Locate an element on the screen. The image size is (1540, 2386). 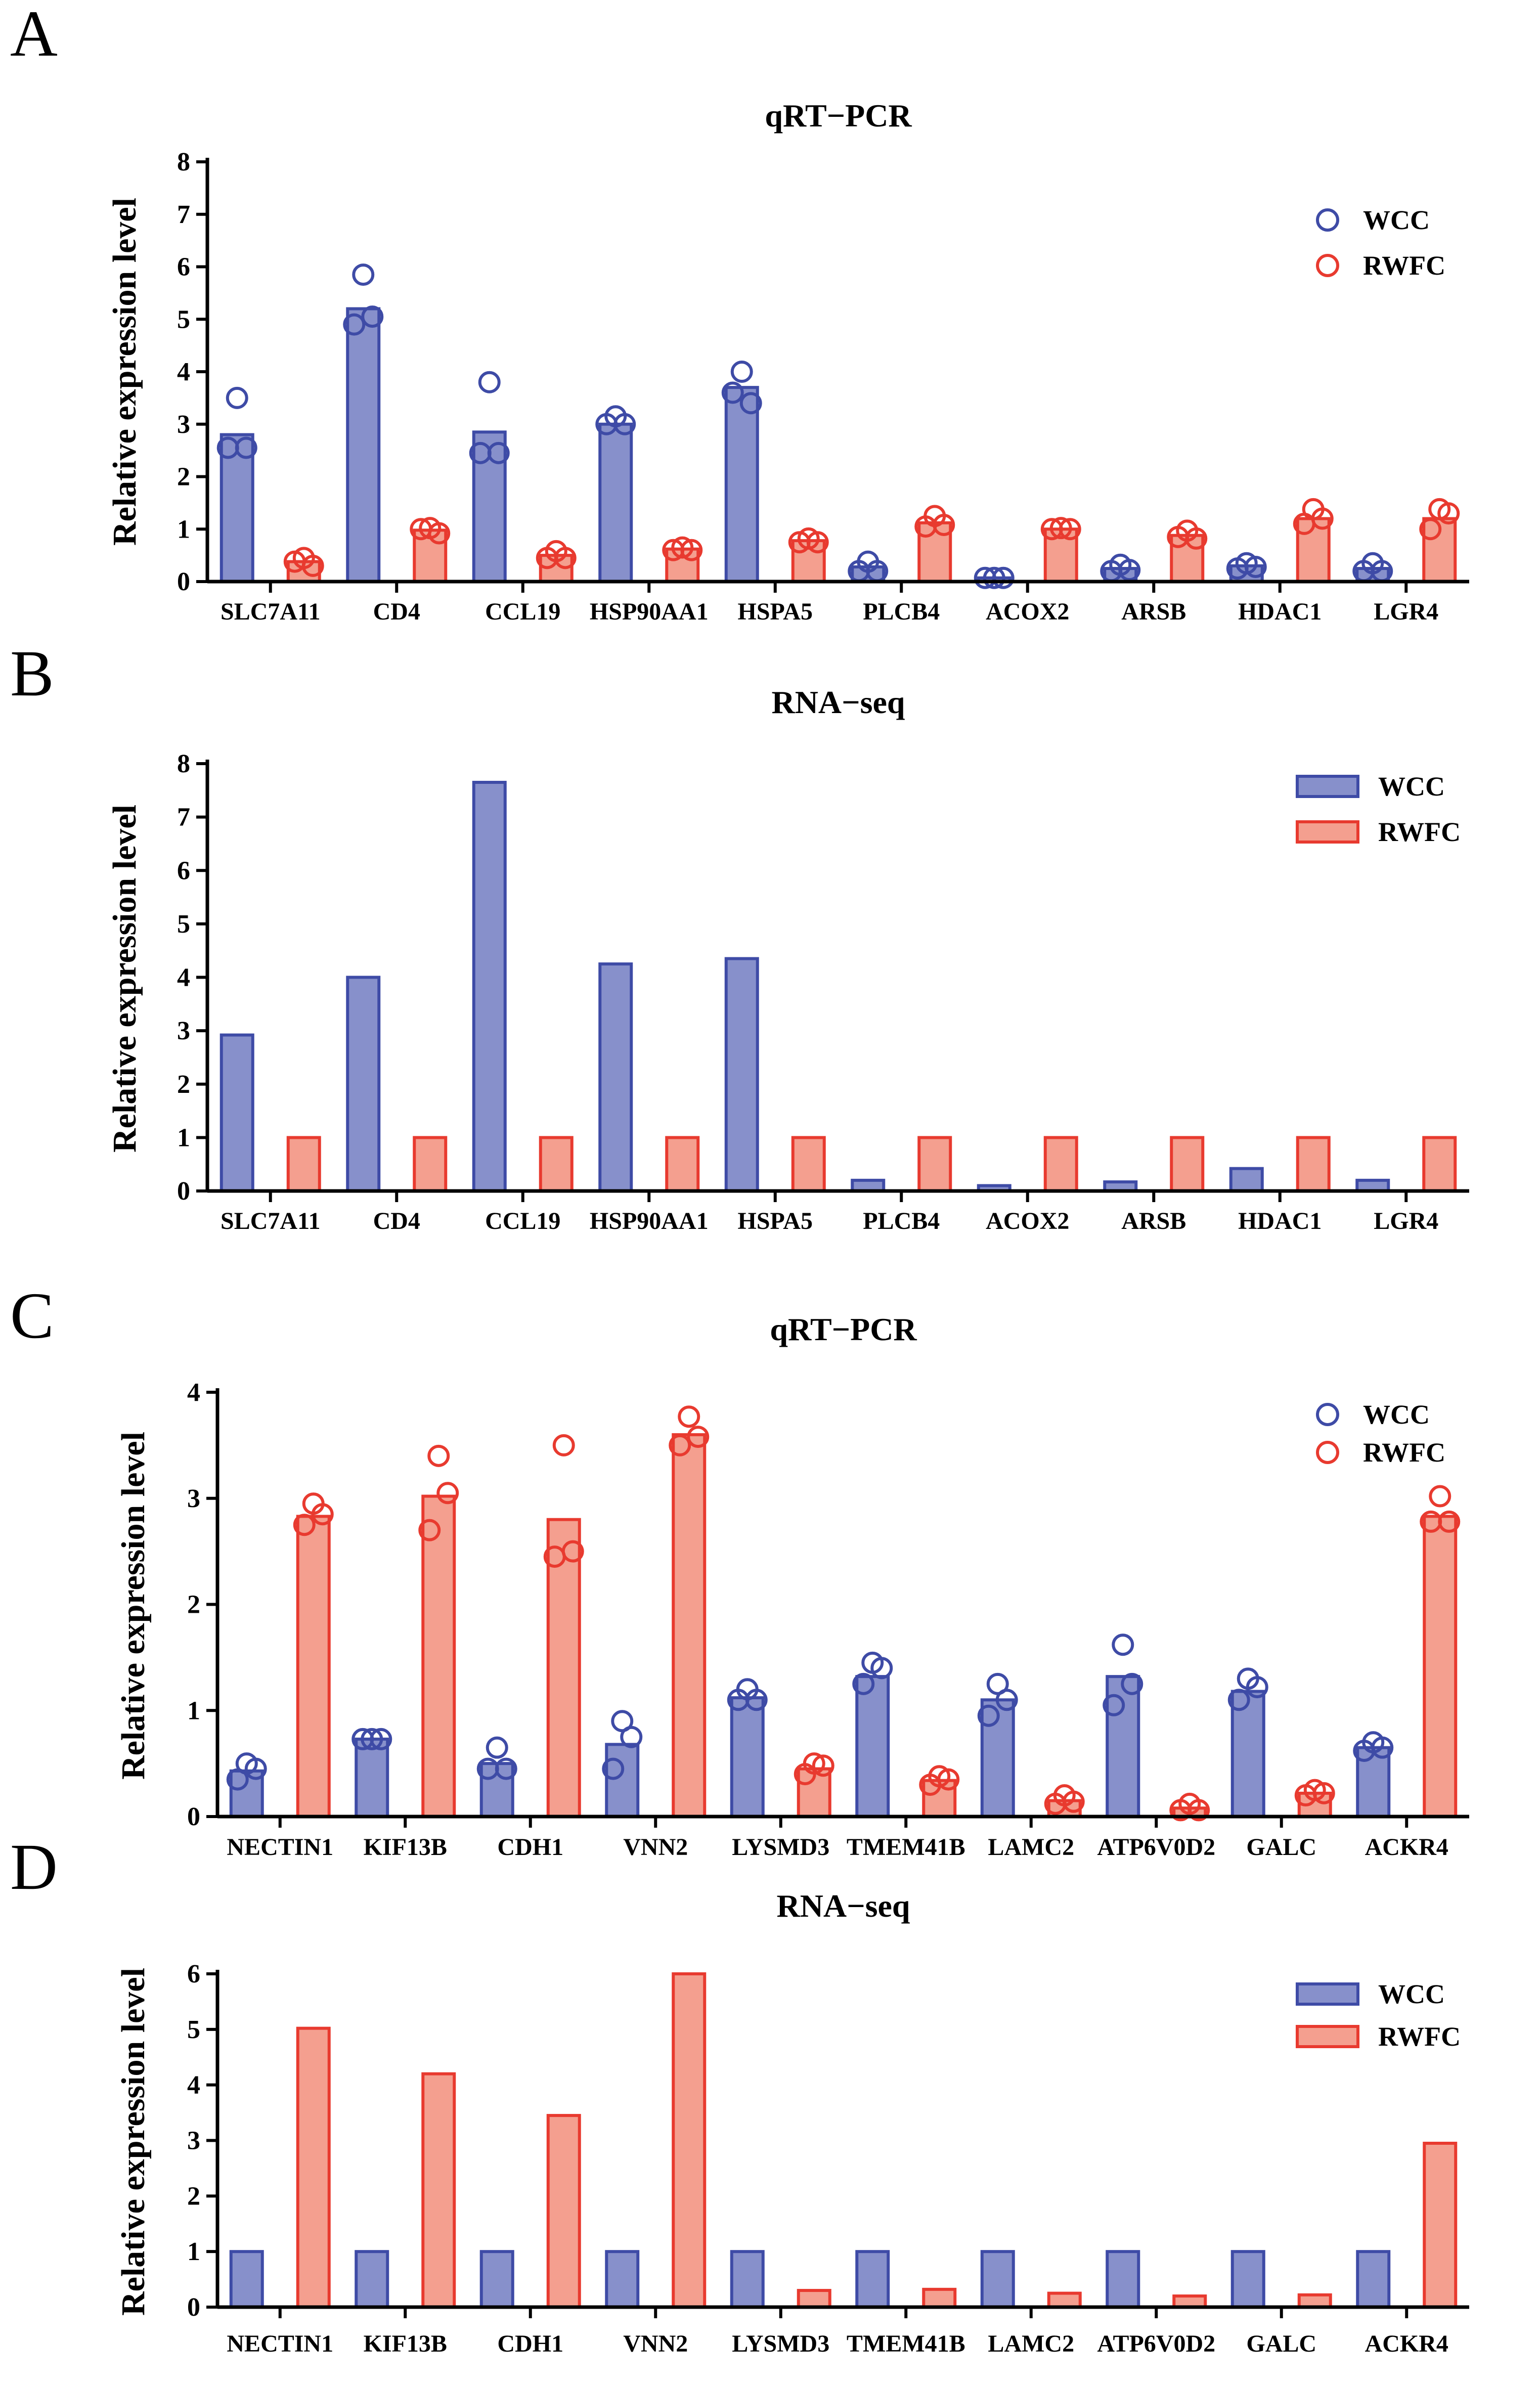
y-tick-label: 5 is located at coordinates (183, 319).